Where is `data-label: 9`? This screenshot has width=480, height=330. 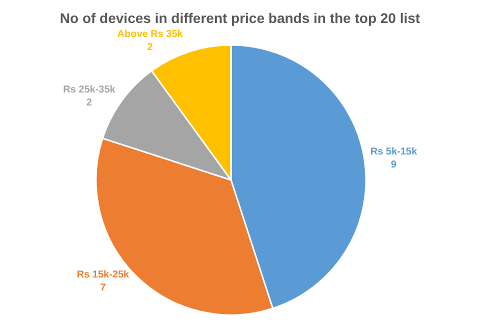
data-label: 9 is located at coordinates (393, 165).